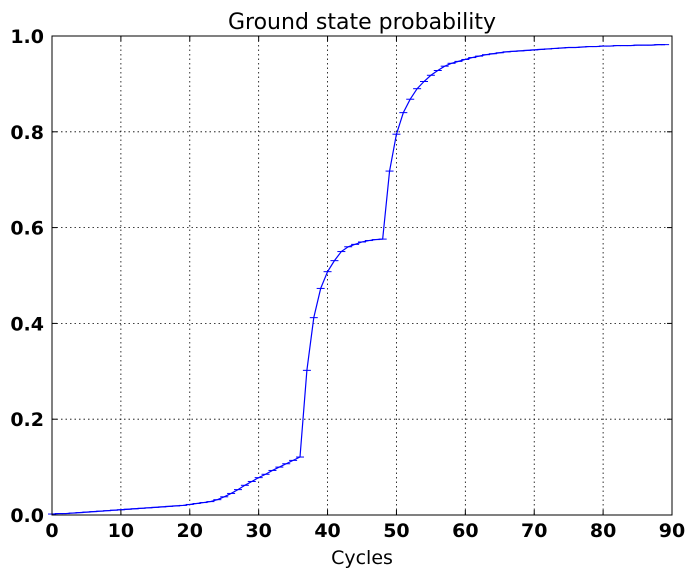  Describe the element at coordinates (121, 531) in the screenshot. I see `x-tick-label: 10` at that location.